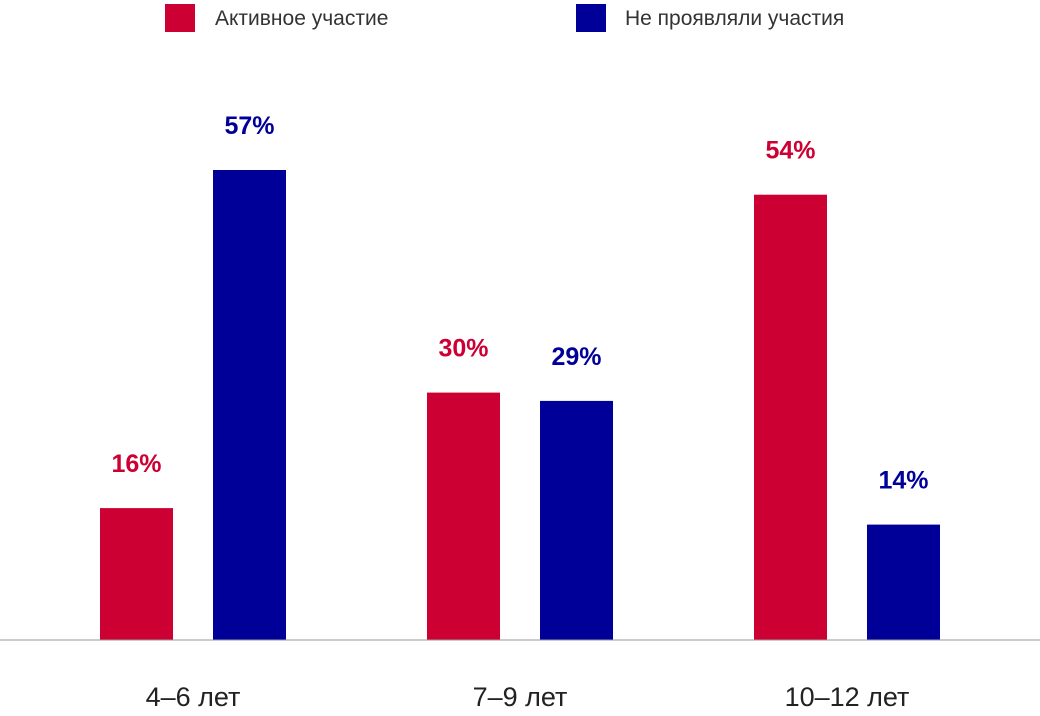 The width and height of the screenshot is (1040, 716). I want to click on legend-swatch-active, so click(180, 18).